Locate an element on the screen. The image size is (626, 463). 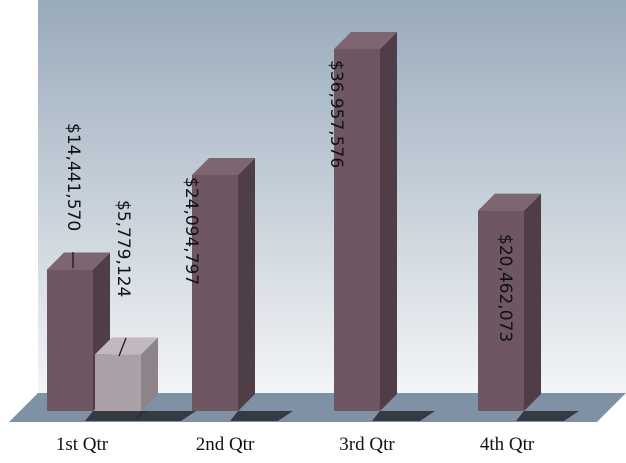
data-label-4-series-1: $20,462,073 is located at coordinates (505, 288).